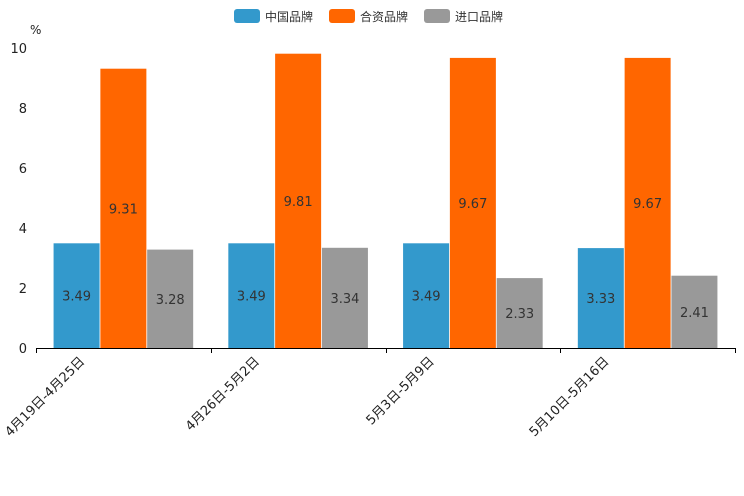 The width and height of the screenshot is (744, 496). What do you see at coordinates (18, 199) in the screenshot?
I see `y-axis: 0 2 4 6 8 10` at bounding box center [18, 199].